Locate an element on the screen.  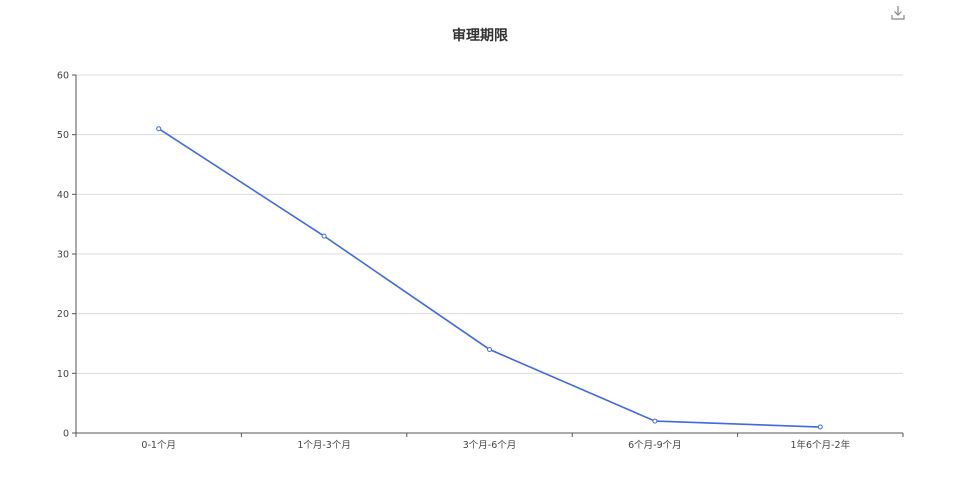
y-tick-label: 40 is located at coordinates (63, 195).